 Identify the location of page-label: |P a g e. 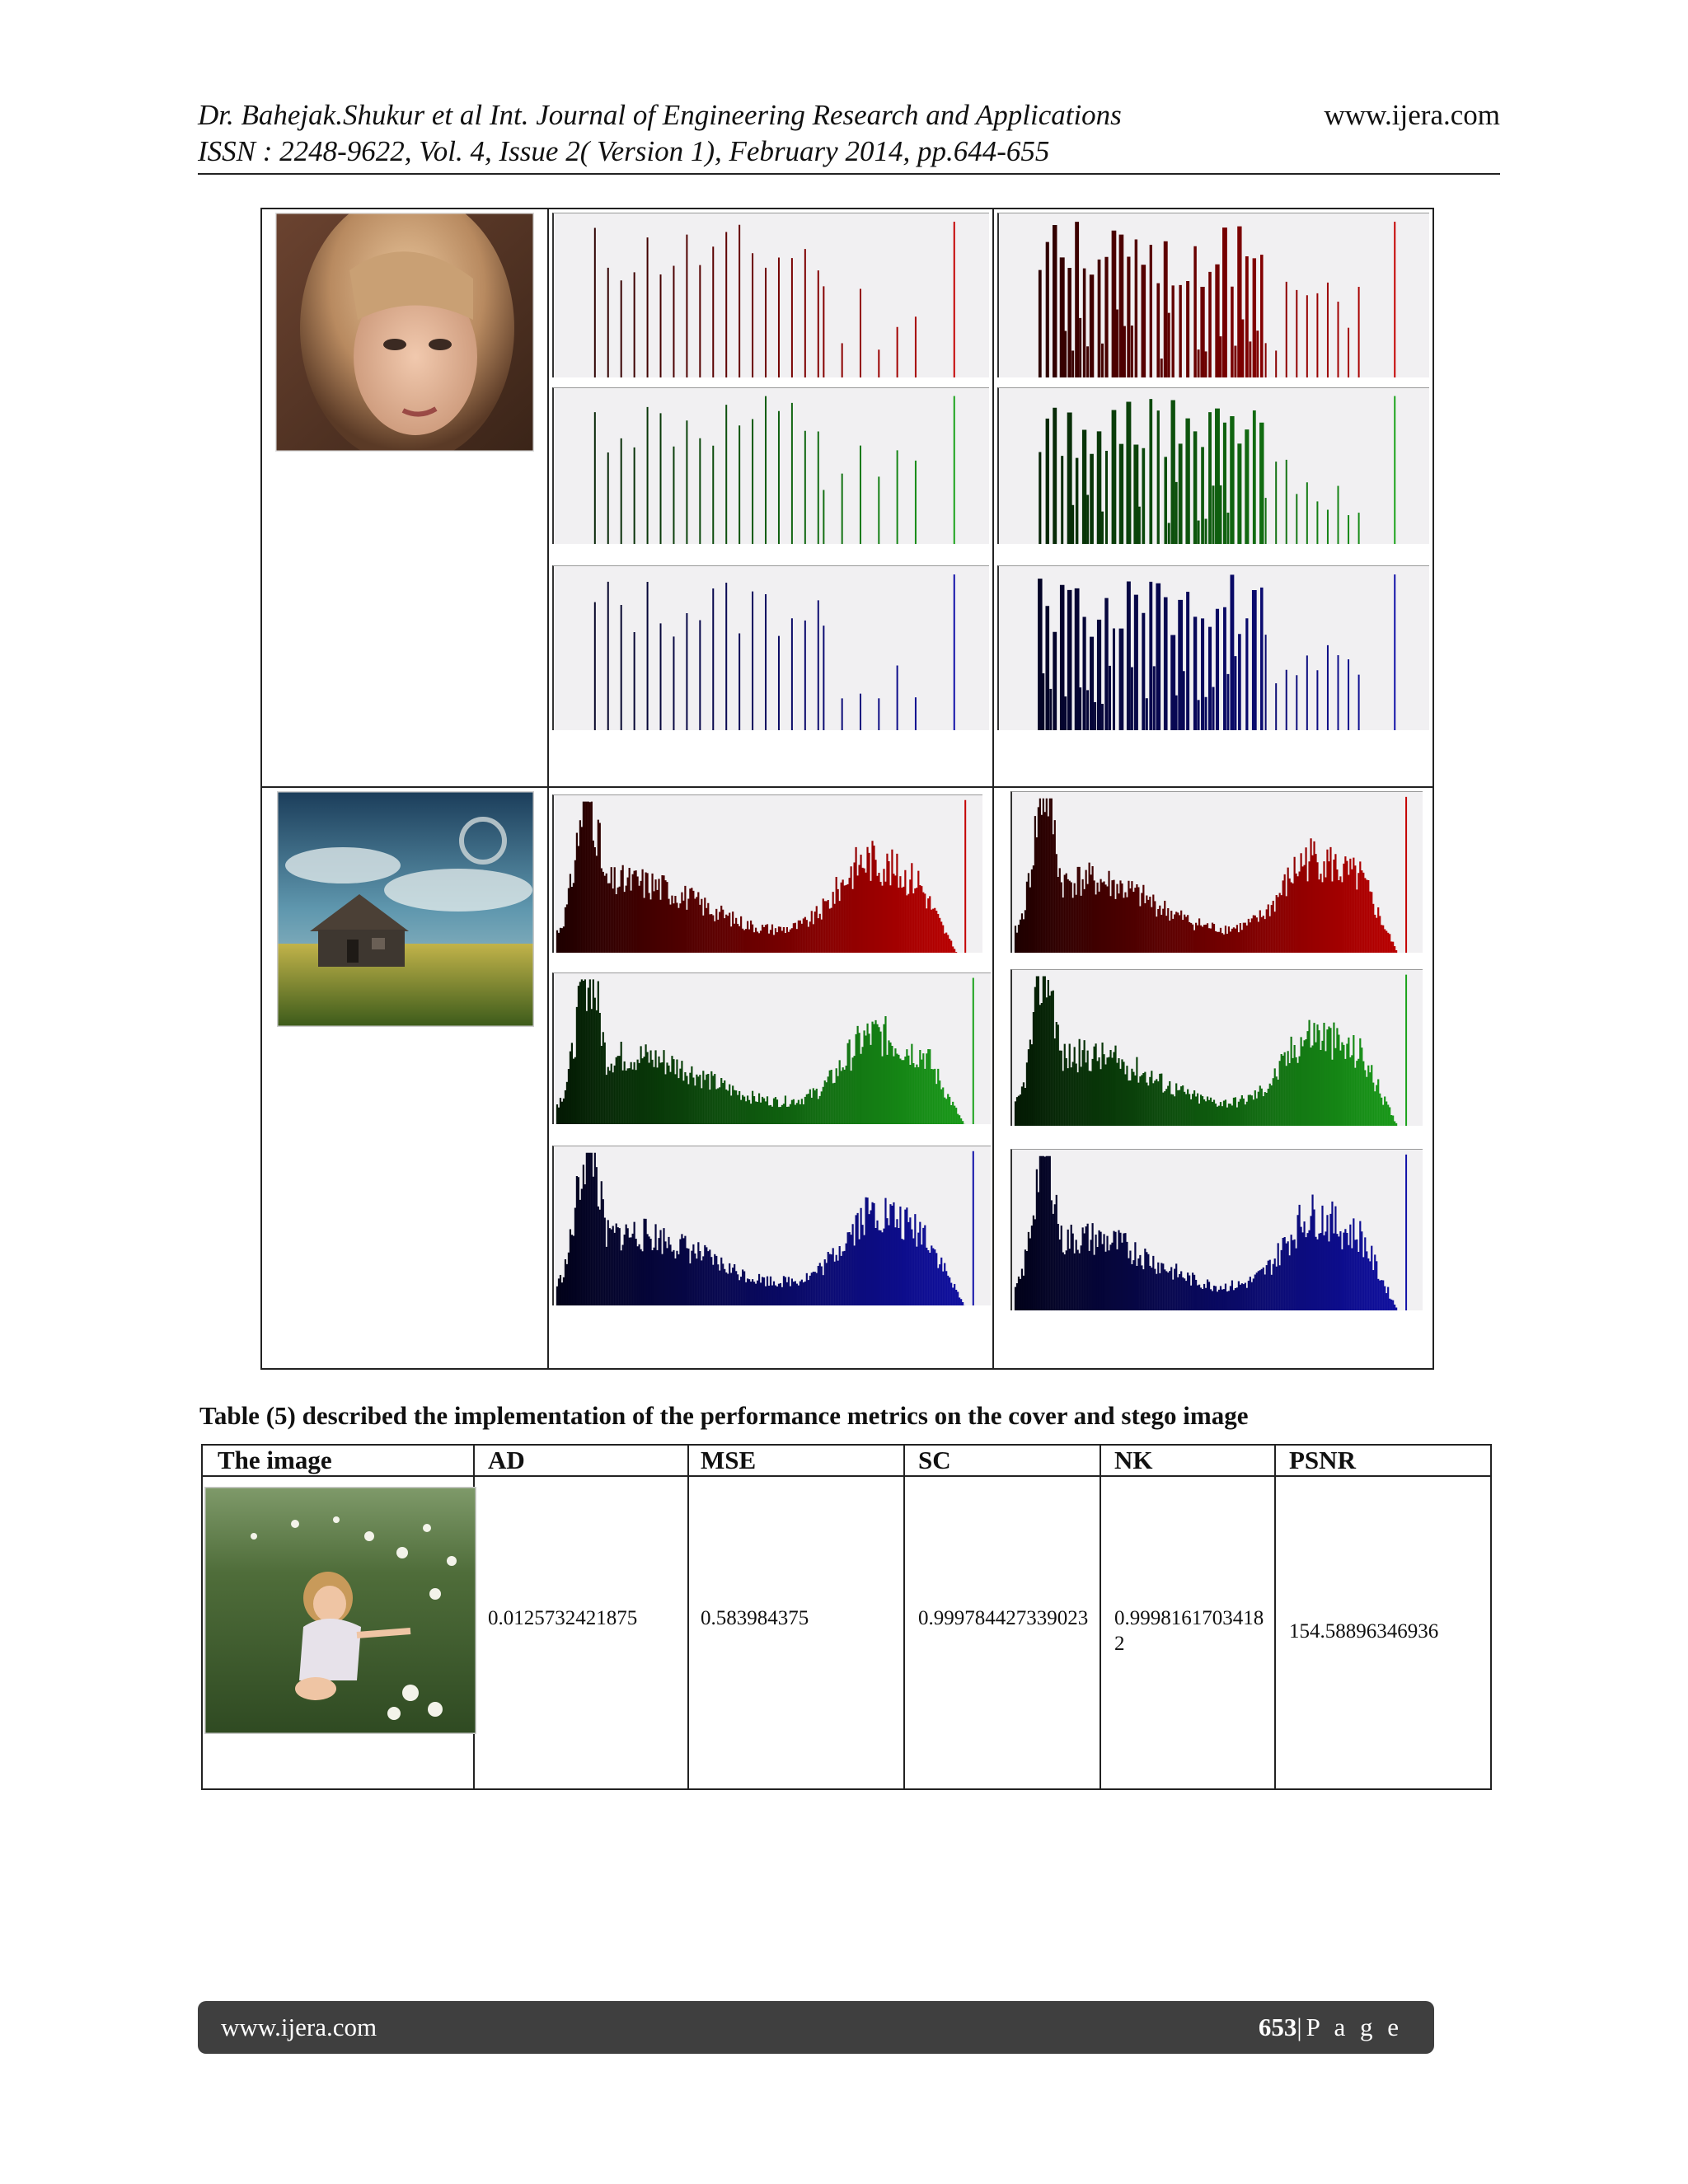
(1350, 2027).